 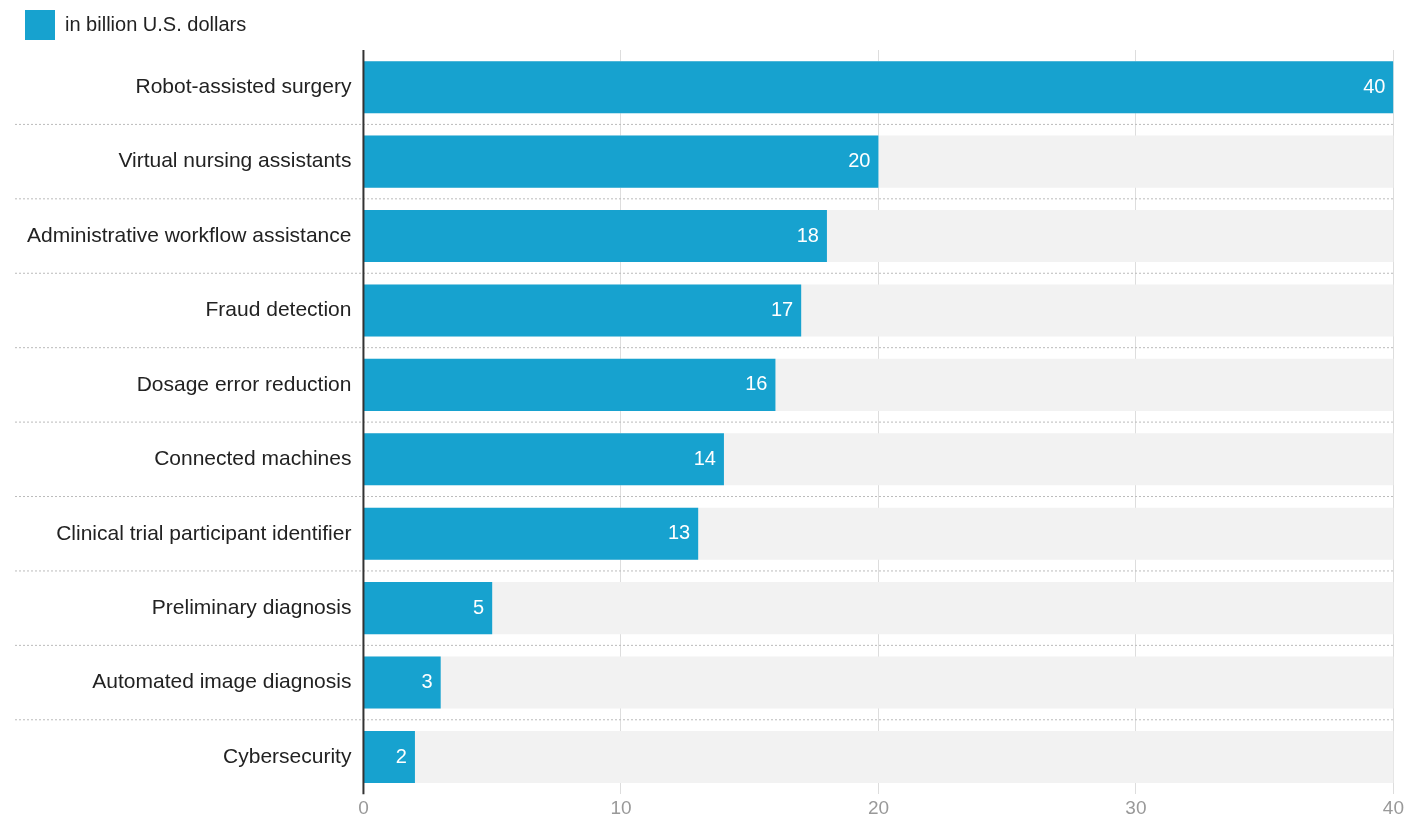 I want to click on x-tick-label: 30, so click(x=1136, y=807).